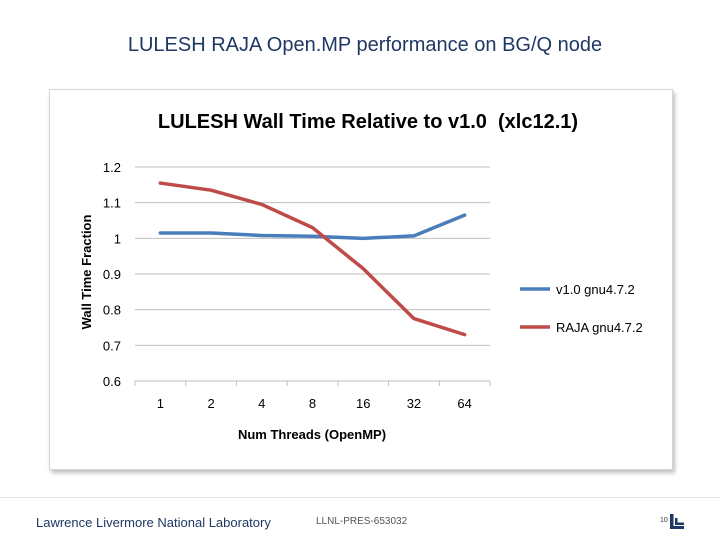 Image resolution: width=720 pixels, height=541 pixels. Describe the element at coordinates (117, 238) in the screenshot. I see `y-tick-label: 1` at that location.